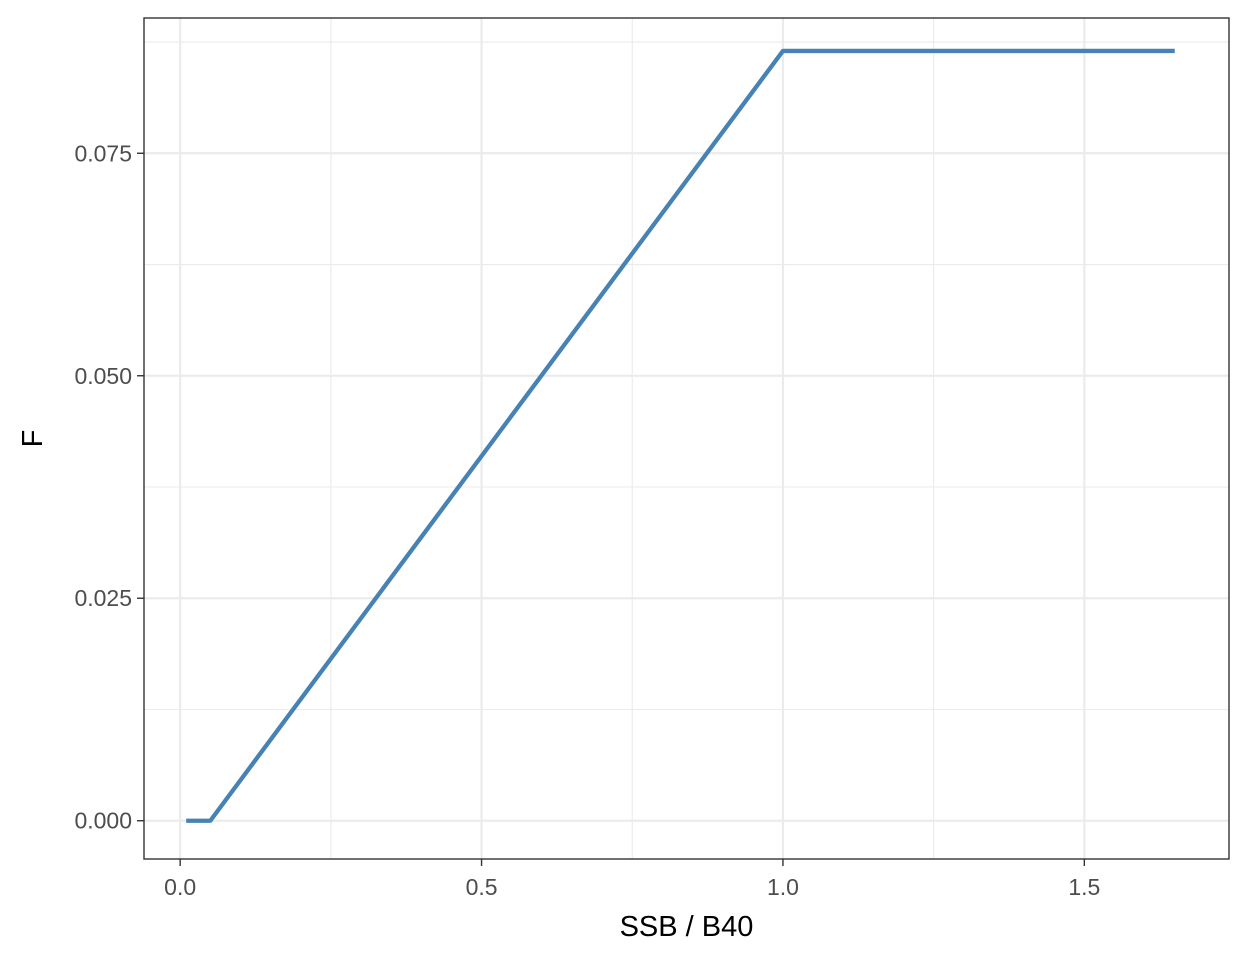 The image size is (1248, 960). Describe the element at coordinates (482, 887) in the screenshot. I see `x-tick-label: 0.5` at that location.